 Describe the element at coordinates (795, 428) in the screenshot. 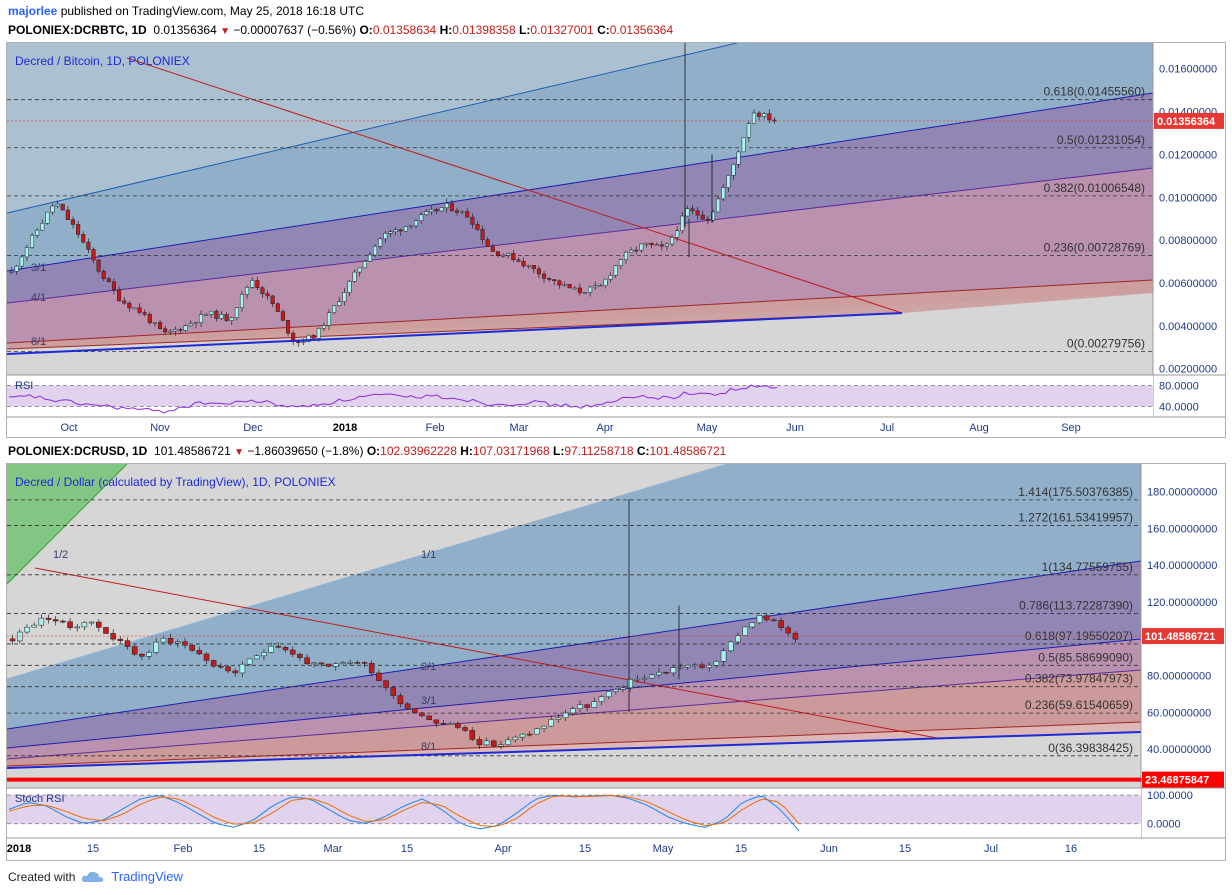

I see `time-tick-label: Jun` at that location.